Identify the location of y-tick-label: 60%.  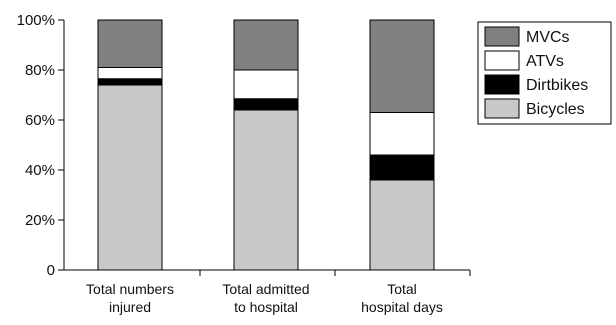
(40, 120).